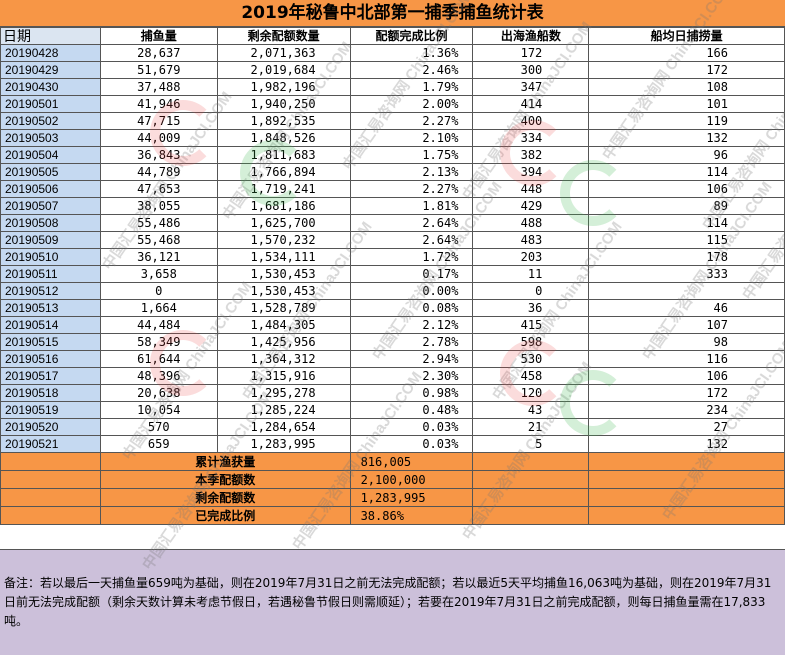  I want to click on table-row: 20190521 659 1,283,995 0.03% 5 132, so click(392, 444).